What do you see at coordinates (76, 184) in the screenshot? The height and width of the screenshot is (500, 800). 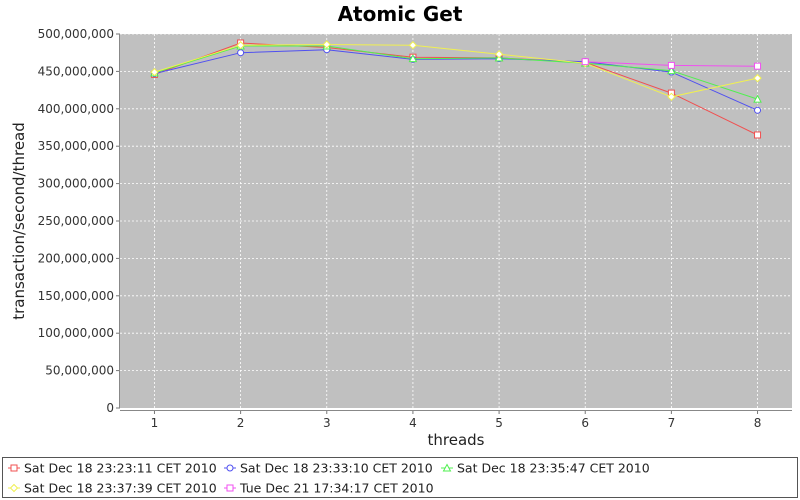 I see `y-tick-label: 300,000,000` at bounding box center [76, 184].